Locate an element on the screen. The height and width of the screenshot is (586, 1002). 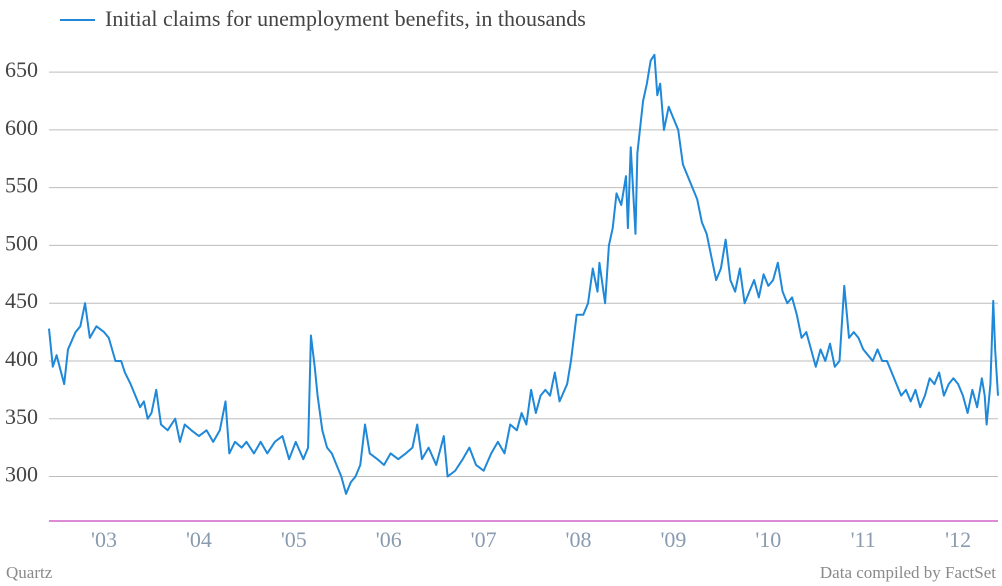
y-tick-label: 600 is located at coordinates (21, 127).